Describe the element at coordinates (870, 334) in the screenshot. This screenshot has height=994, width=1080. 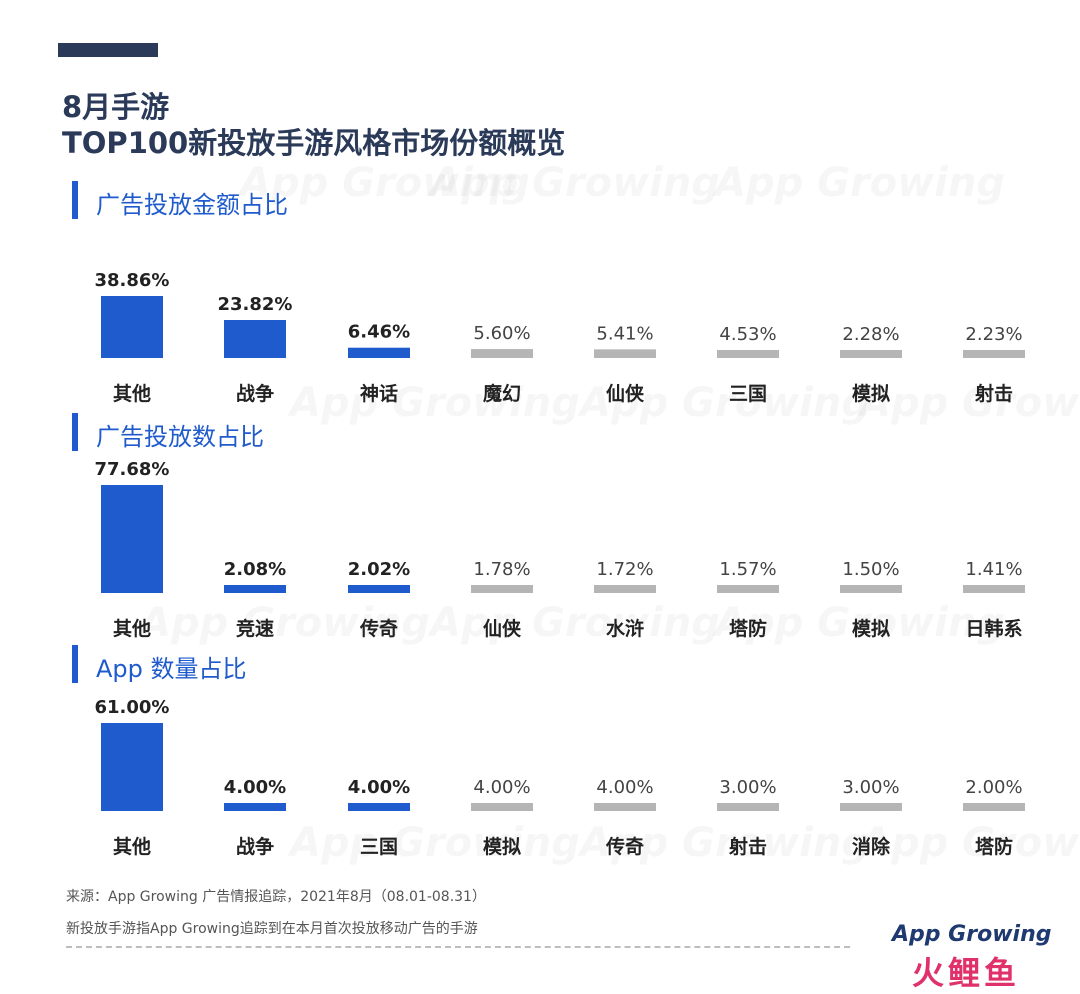
I see `data-label-7: 2.28%` at that location.